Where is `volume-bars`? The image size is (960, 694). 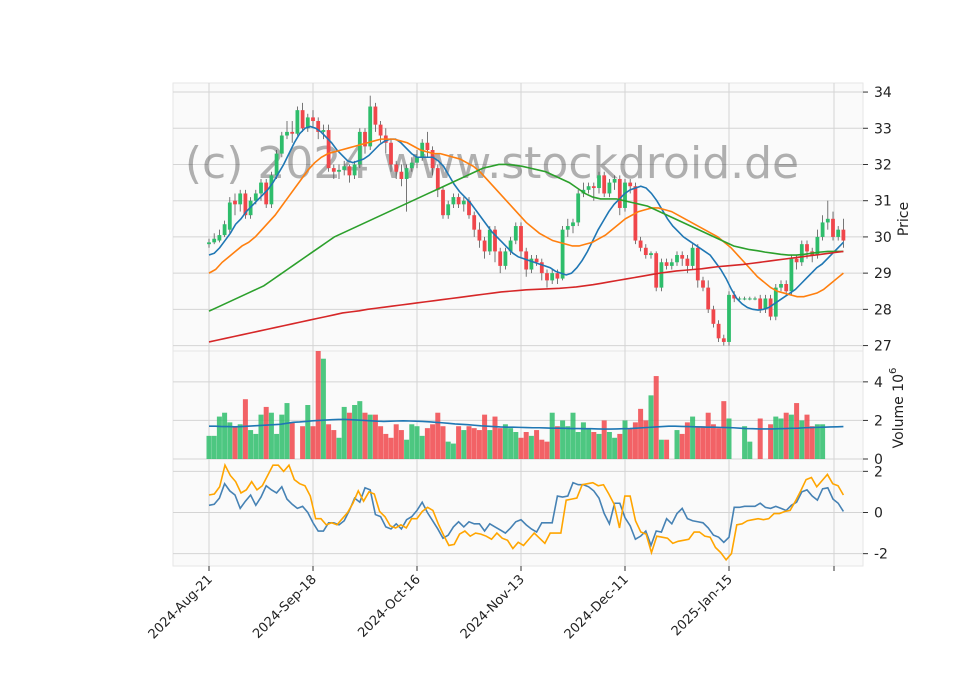 volume-bars is located at coordinates (516, 405).